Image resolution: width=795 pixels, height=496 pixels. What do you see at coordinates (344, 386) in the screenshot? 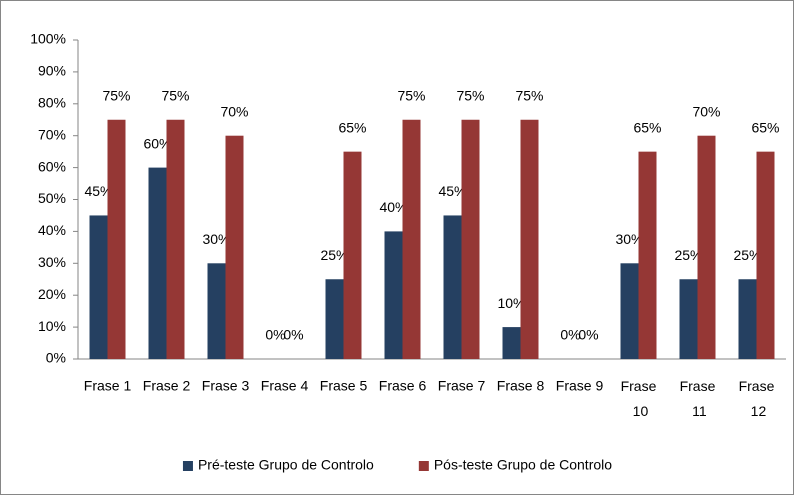
I see `x-tick-label: Frase 5` at bounding box center [344, 386].